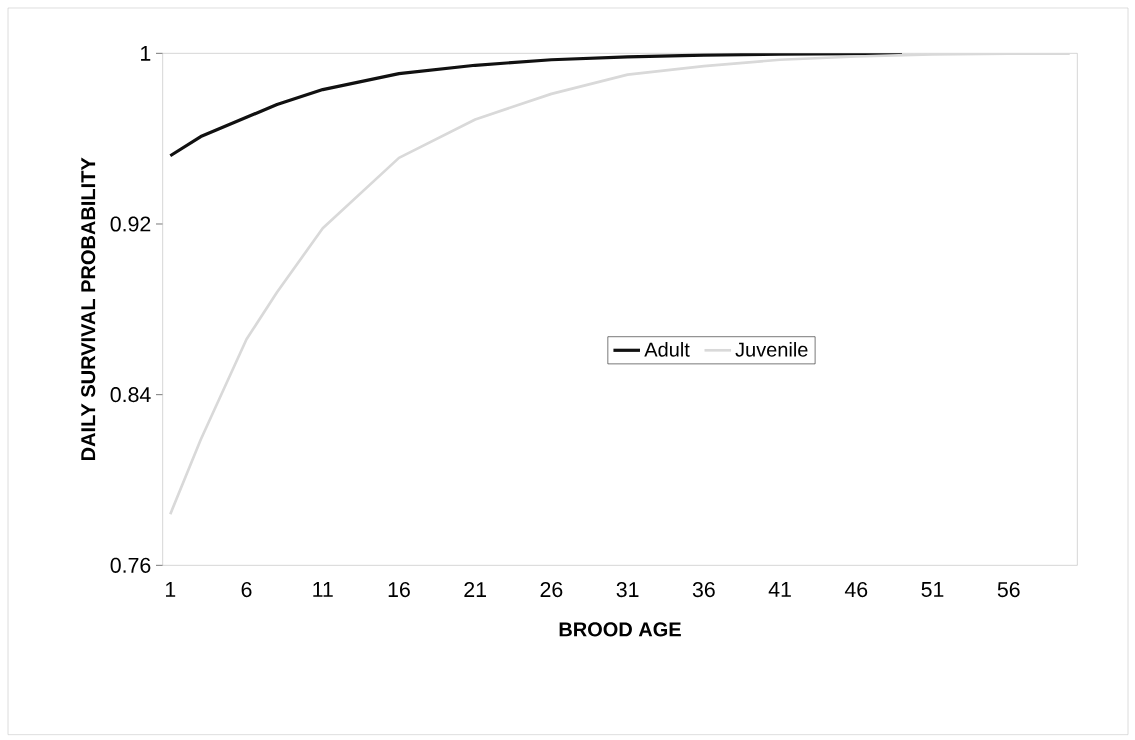 The height and width of the screenshot is (740, 1135). I want to click on x-tick-label: 1, so click(170, 589).